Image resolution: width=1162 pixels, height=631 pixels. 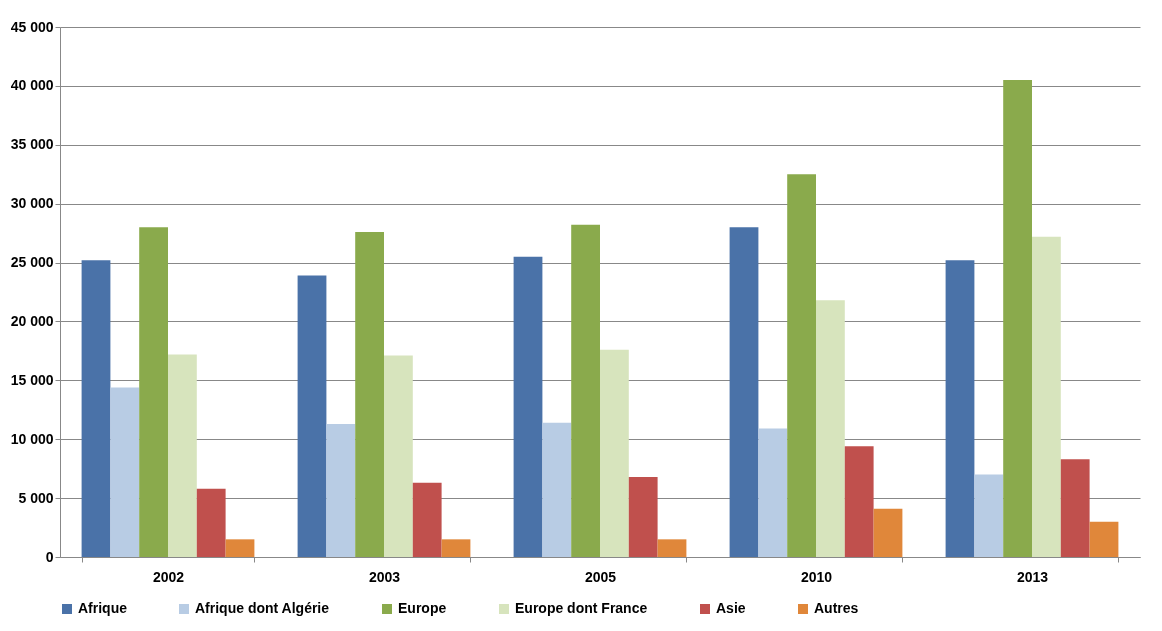 What do you see at coordinates (32, 144) in the screenshot?
I see `y-tick-label: 35 000` at bounding box center [32, 144].